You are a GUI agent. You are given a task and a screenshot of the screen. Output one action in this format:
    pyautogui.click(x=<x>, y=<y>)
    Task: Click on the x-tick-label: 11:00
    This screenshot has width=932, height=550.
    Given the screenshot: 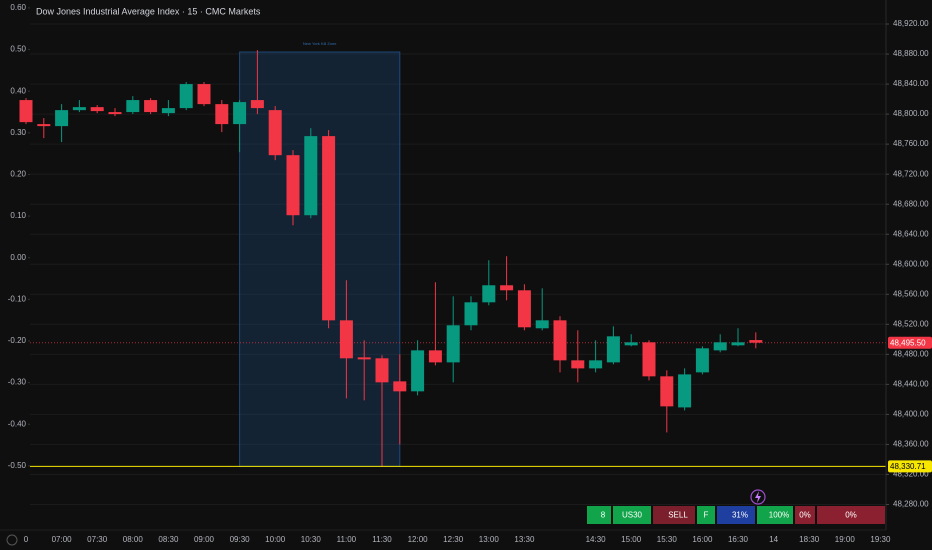 What is the action you would take?
    pyautogui.click(x=347, y=539)
    